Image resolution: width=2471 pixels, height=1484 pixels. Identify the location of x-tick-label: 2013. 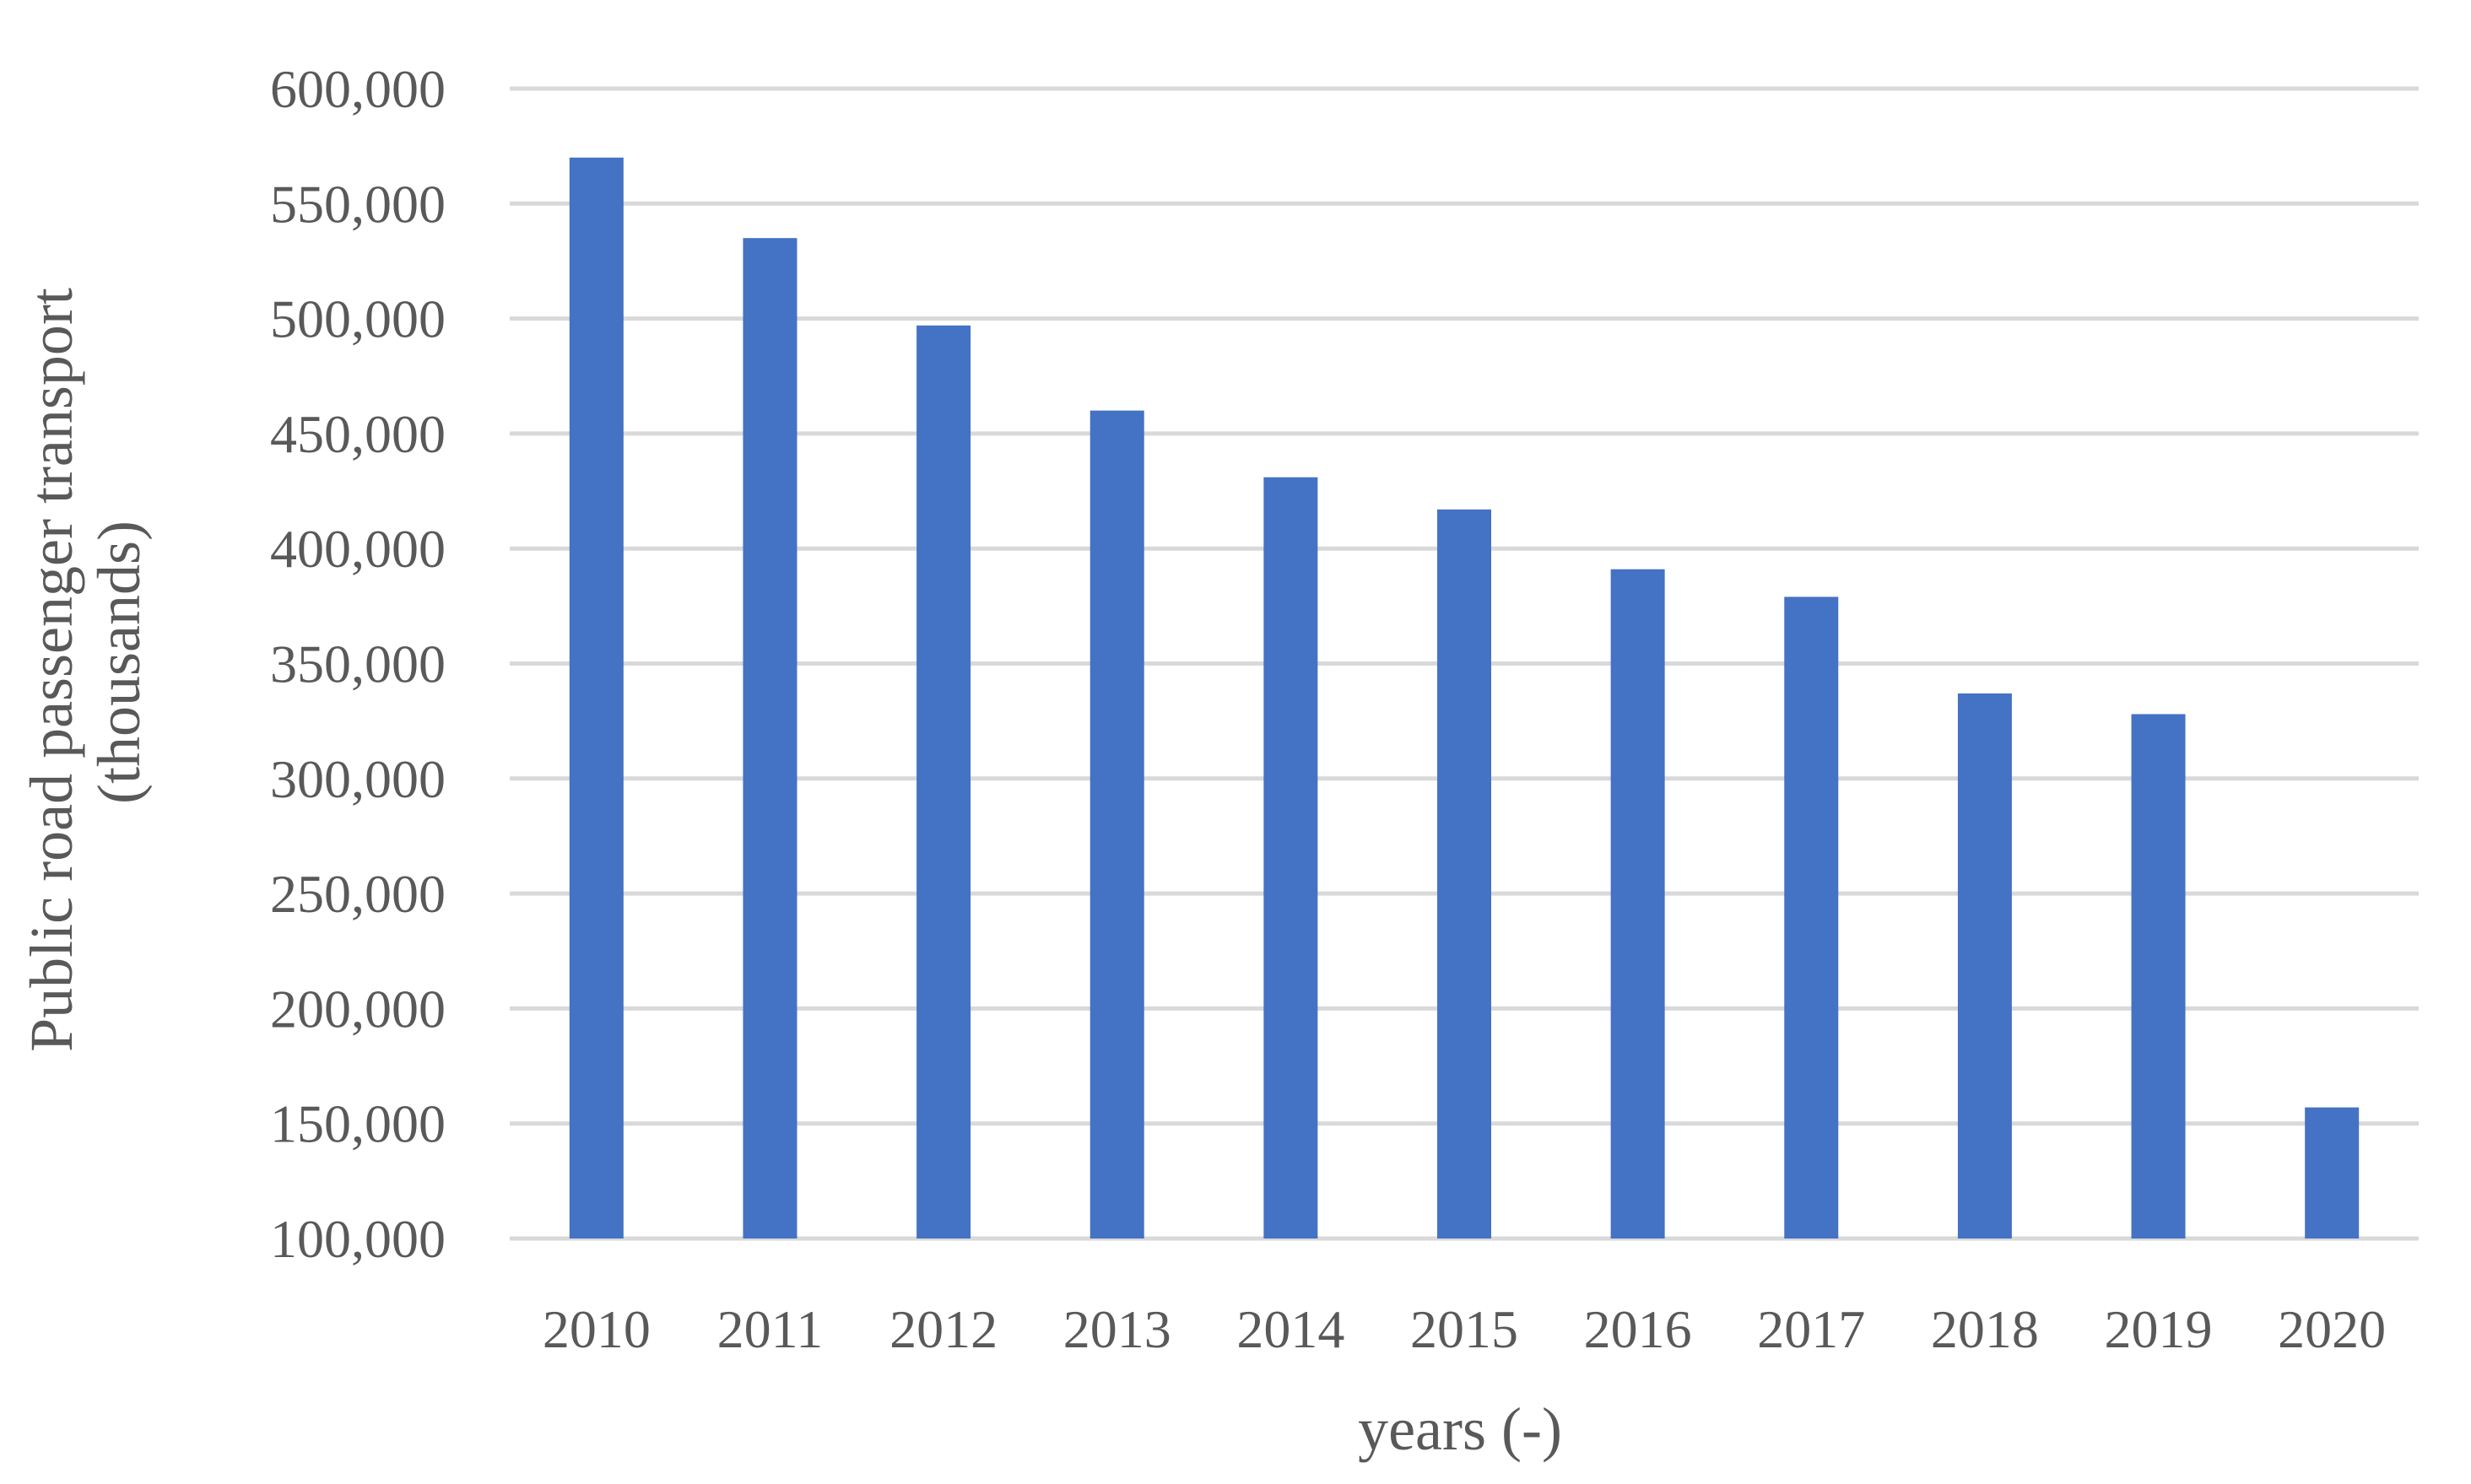
(1117, 1329).